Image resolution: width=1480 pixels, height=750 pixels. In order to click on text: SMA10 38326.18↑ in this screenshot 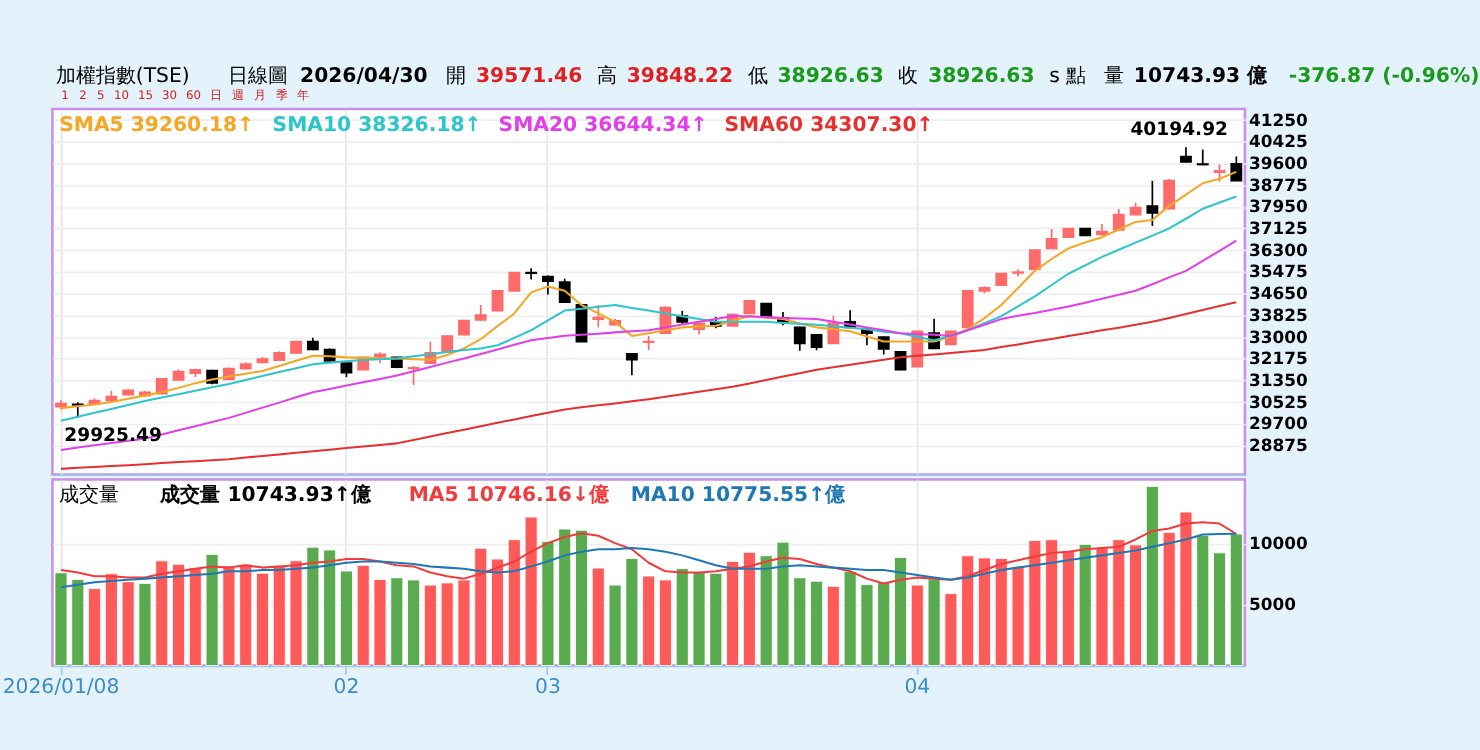, I will do `click(377, 126)`.